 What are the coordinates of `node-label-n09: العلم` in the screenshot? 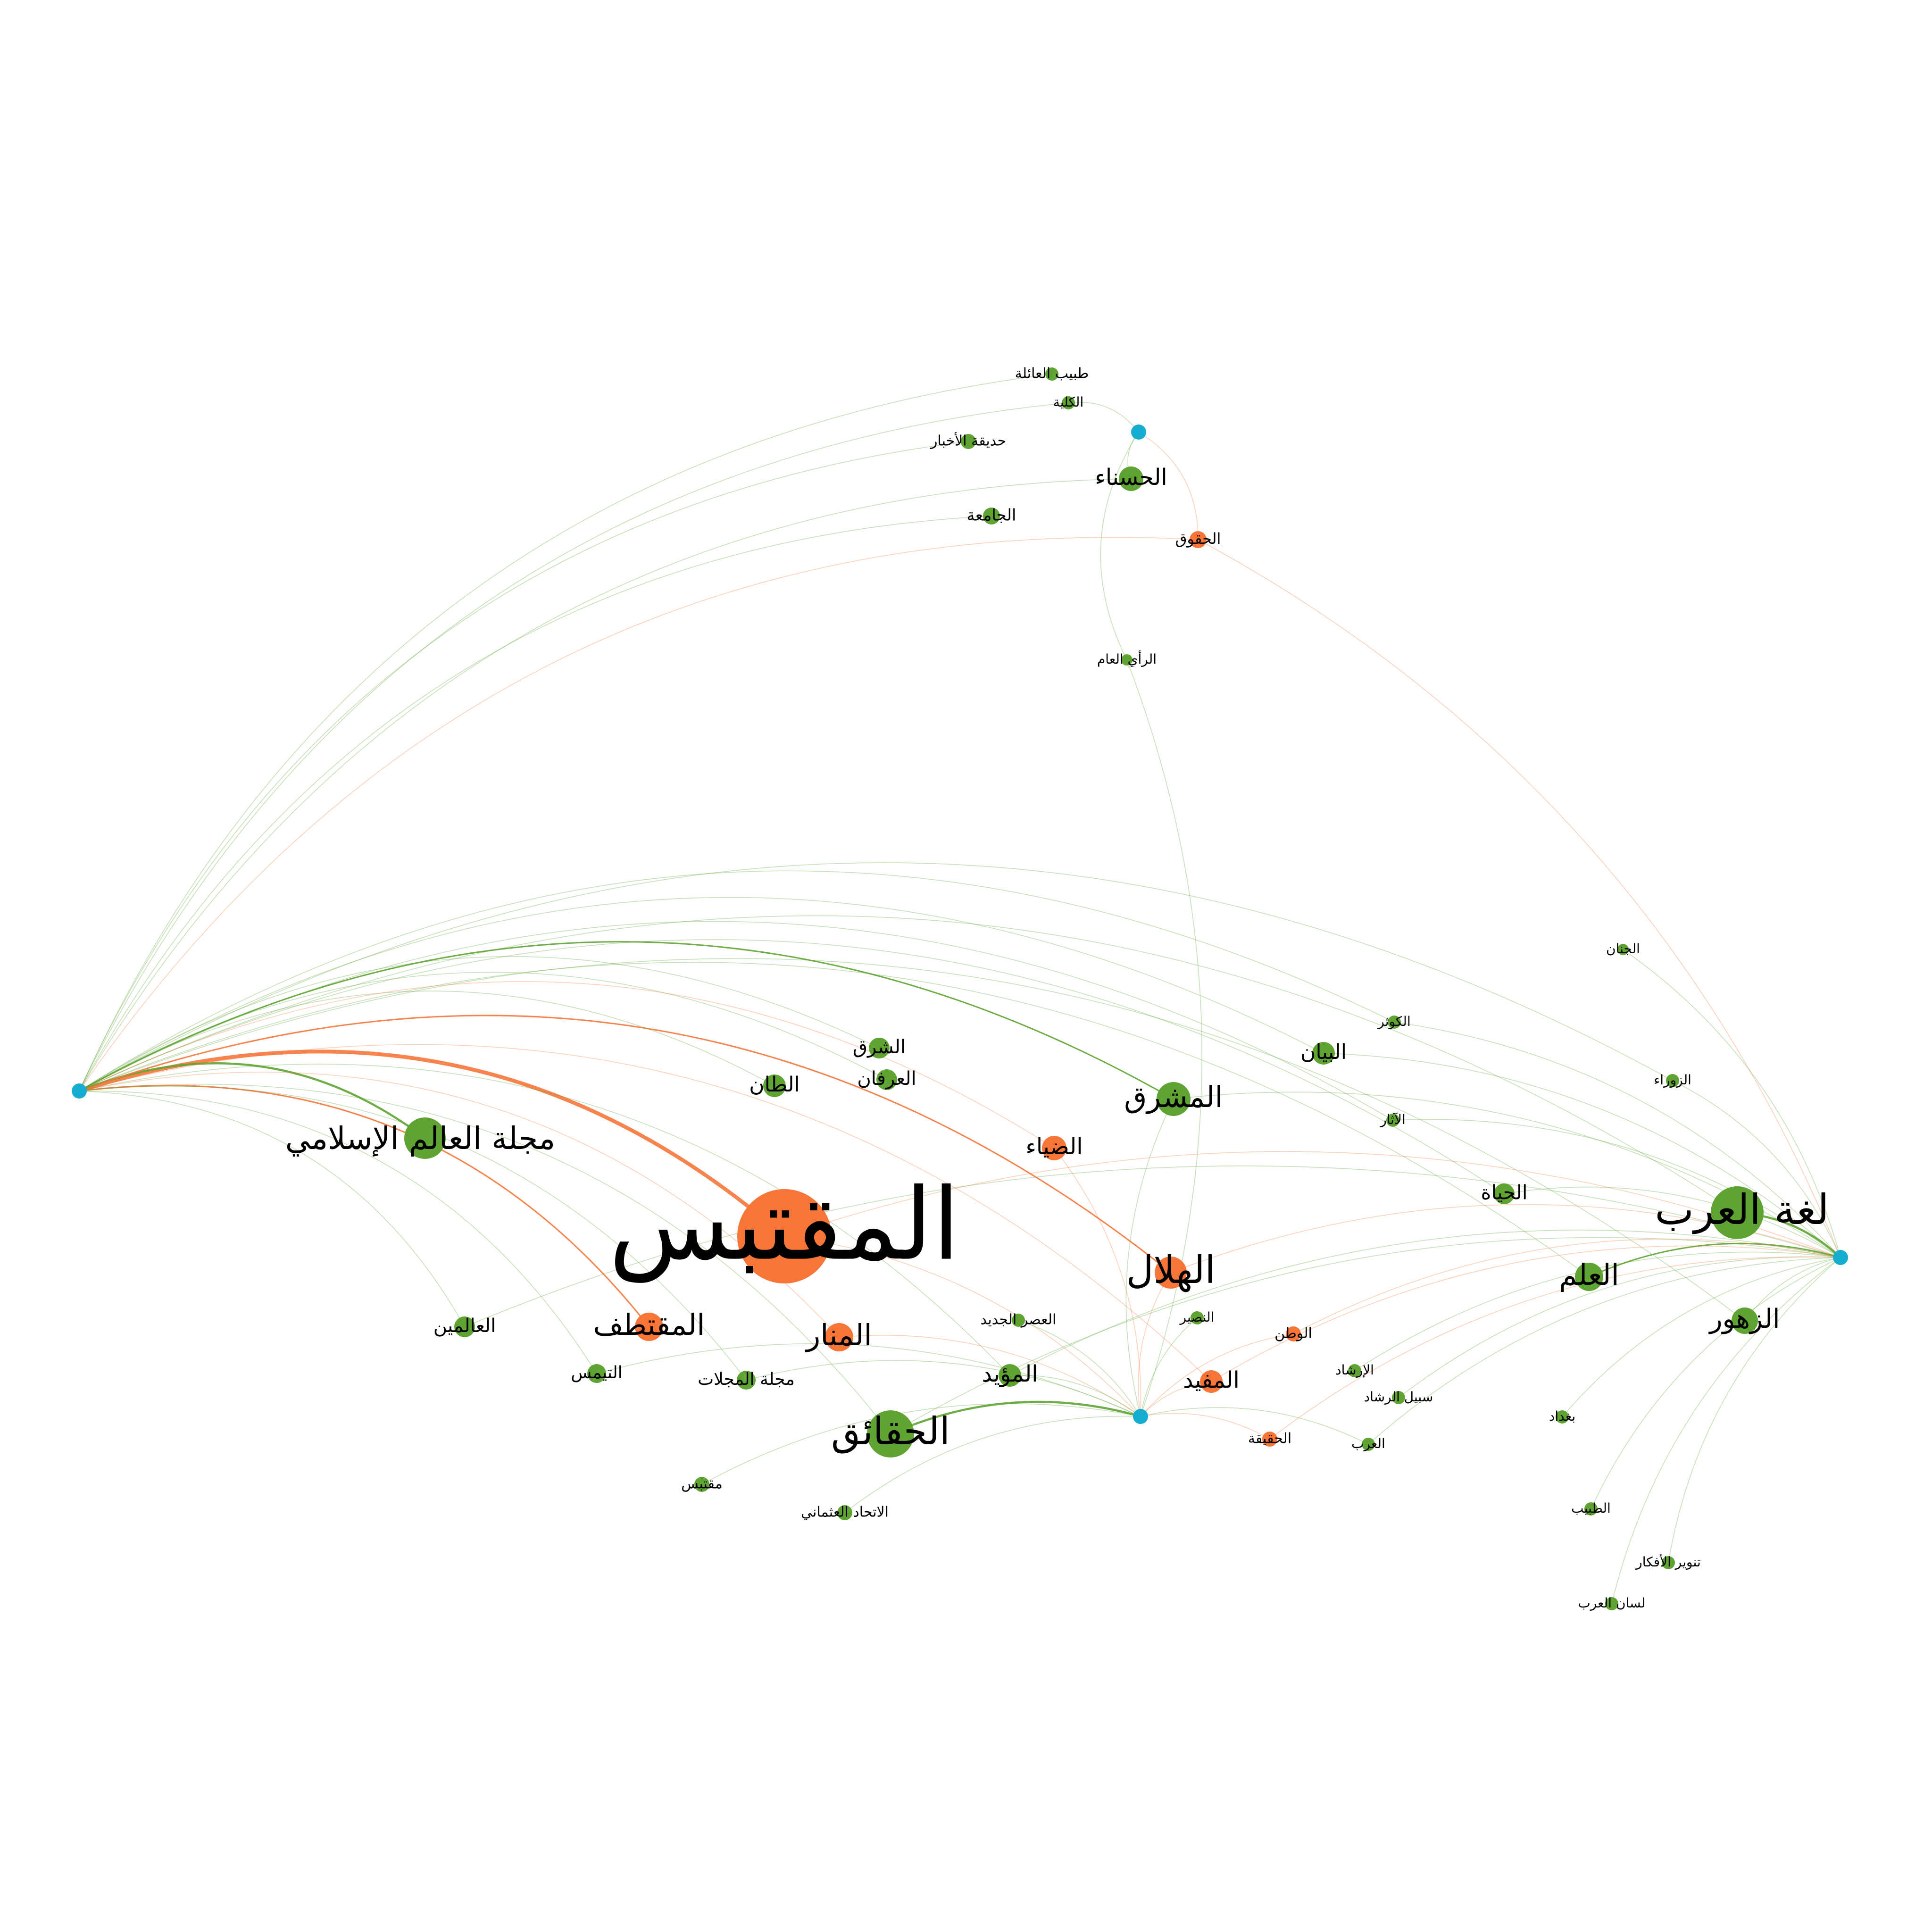 It's located at (1589, 1275).